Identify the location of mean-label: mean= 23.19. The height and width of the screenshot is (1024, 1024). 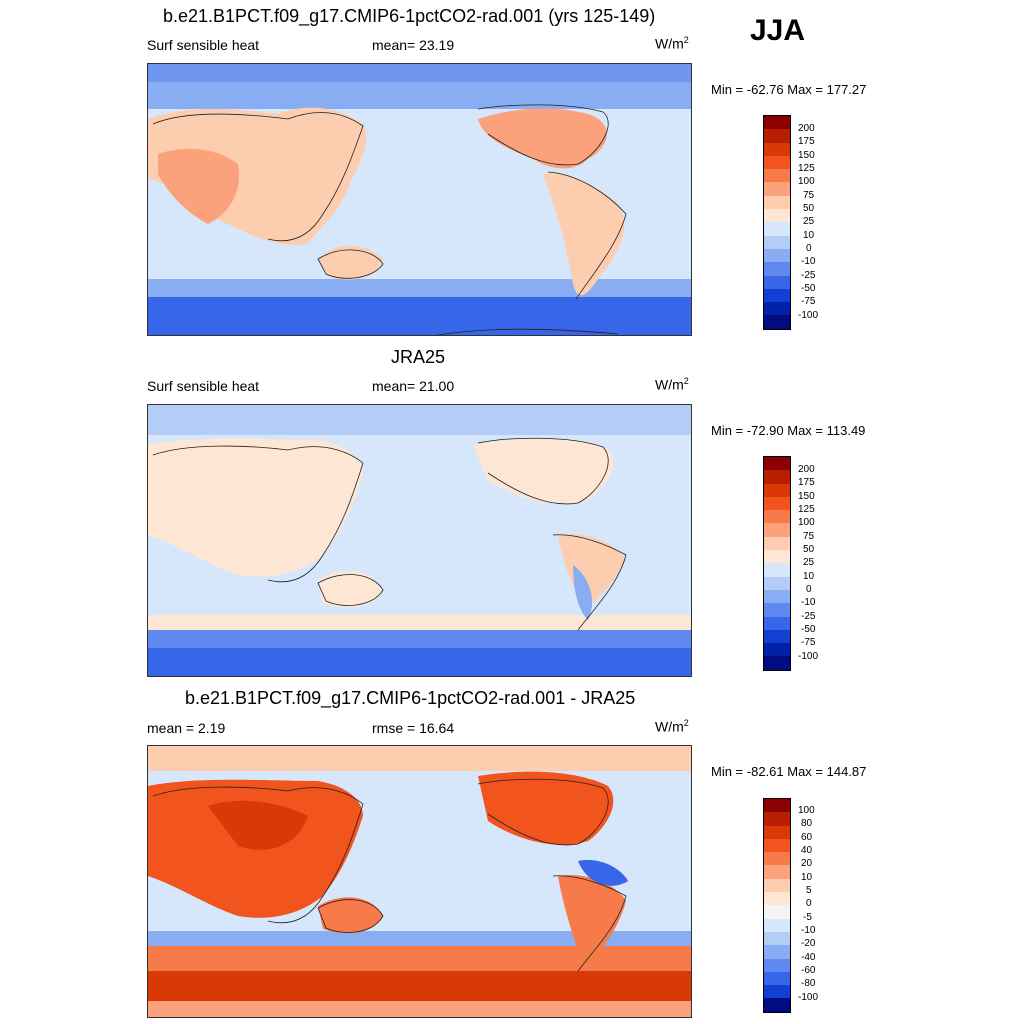
(413, 45).